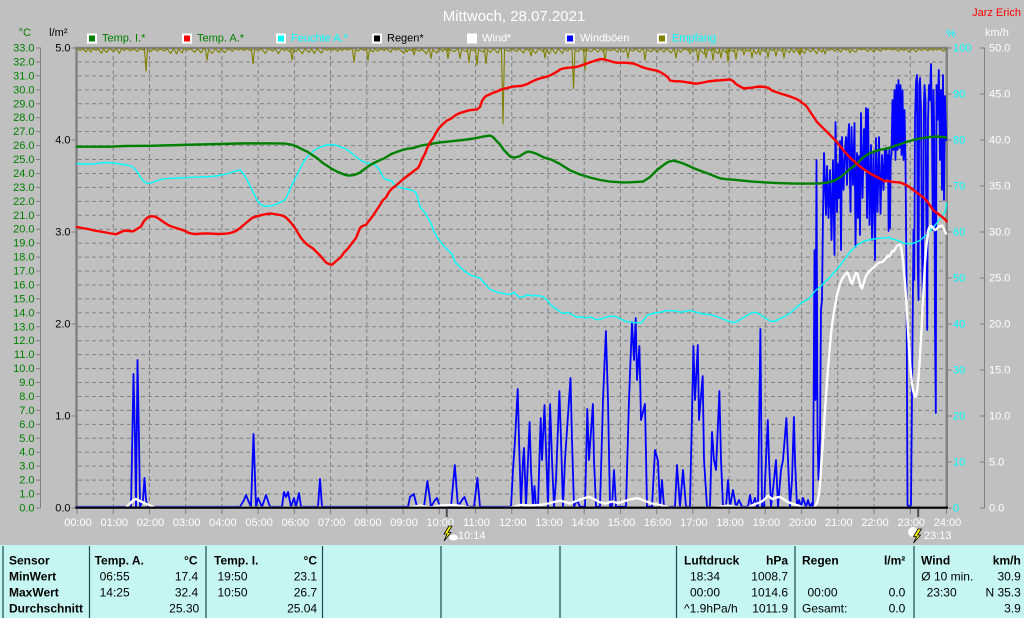 This screenshot has height=618, width=1024. Describe the element at coordinates (711, 609) in the screenshot. I see `svg-text: ^1.9hPa/h` at that location.